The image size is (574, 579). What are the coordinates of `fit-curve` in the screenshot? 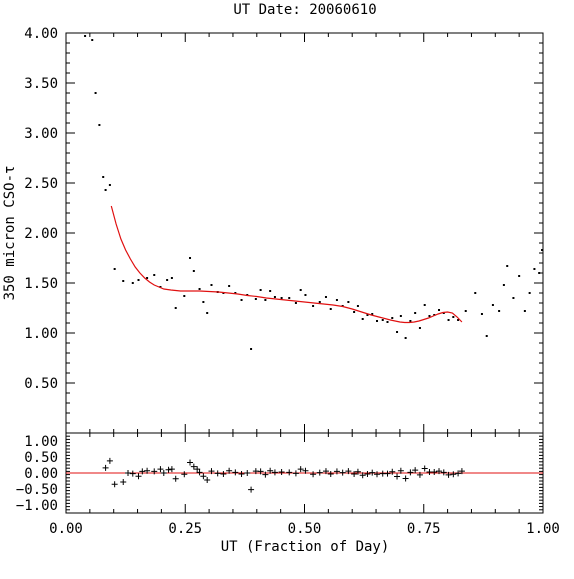 It's located at (286, 264).